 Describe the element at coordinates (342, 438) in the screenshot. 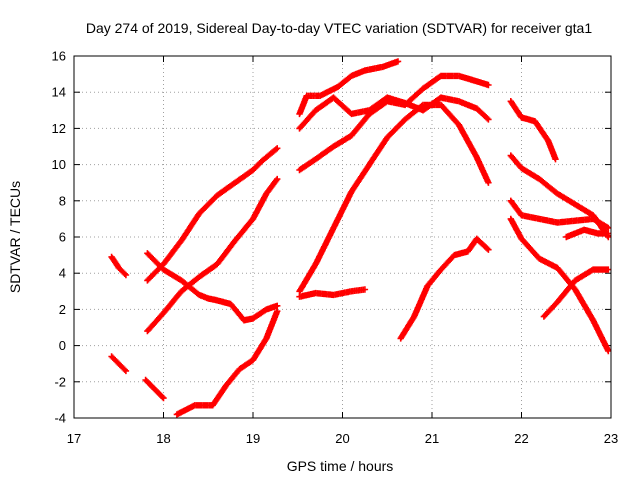

I see `x-tick-label: 20` at that location.